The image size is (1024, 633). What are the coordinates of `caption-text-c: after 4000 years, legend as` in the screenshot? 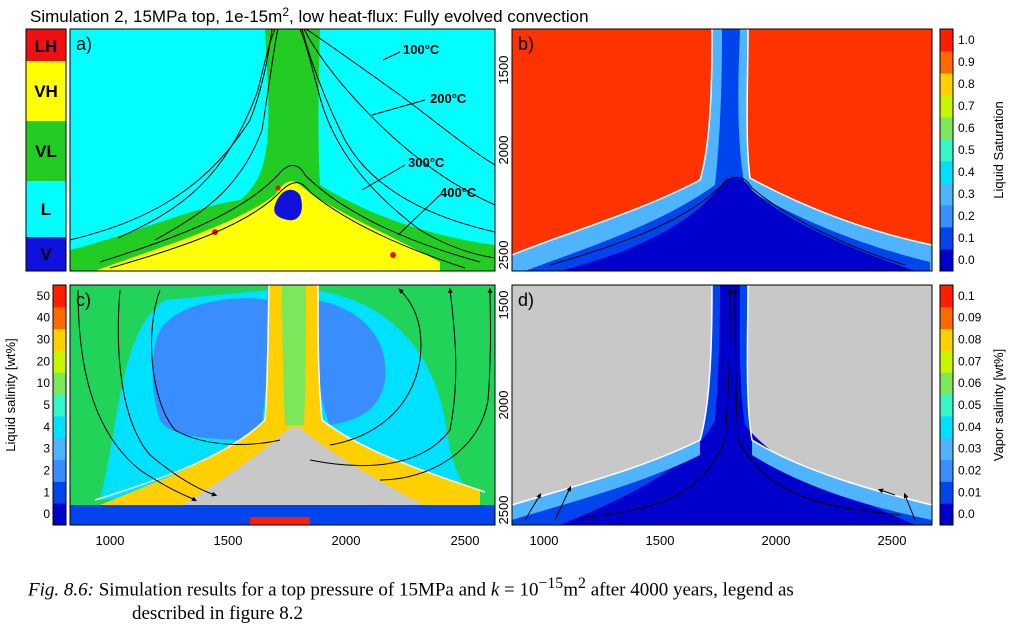 It's located at (689, 590).